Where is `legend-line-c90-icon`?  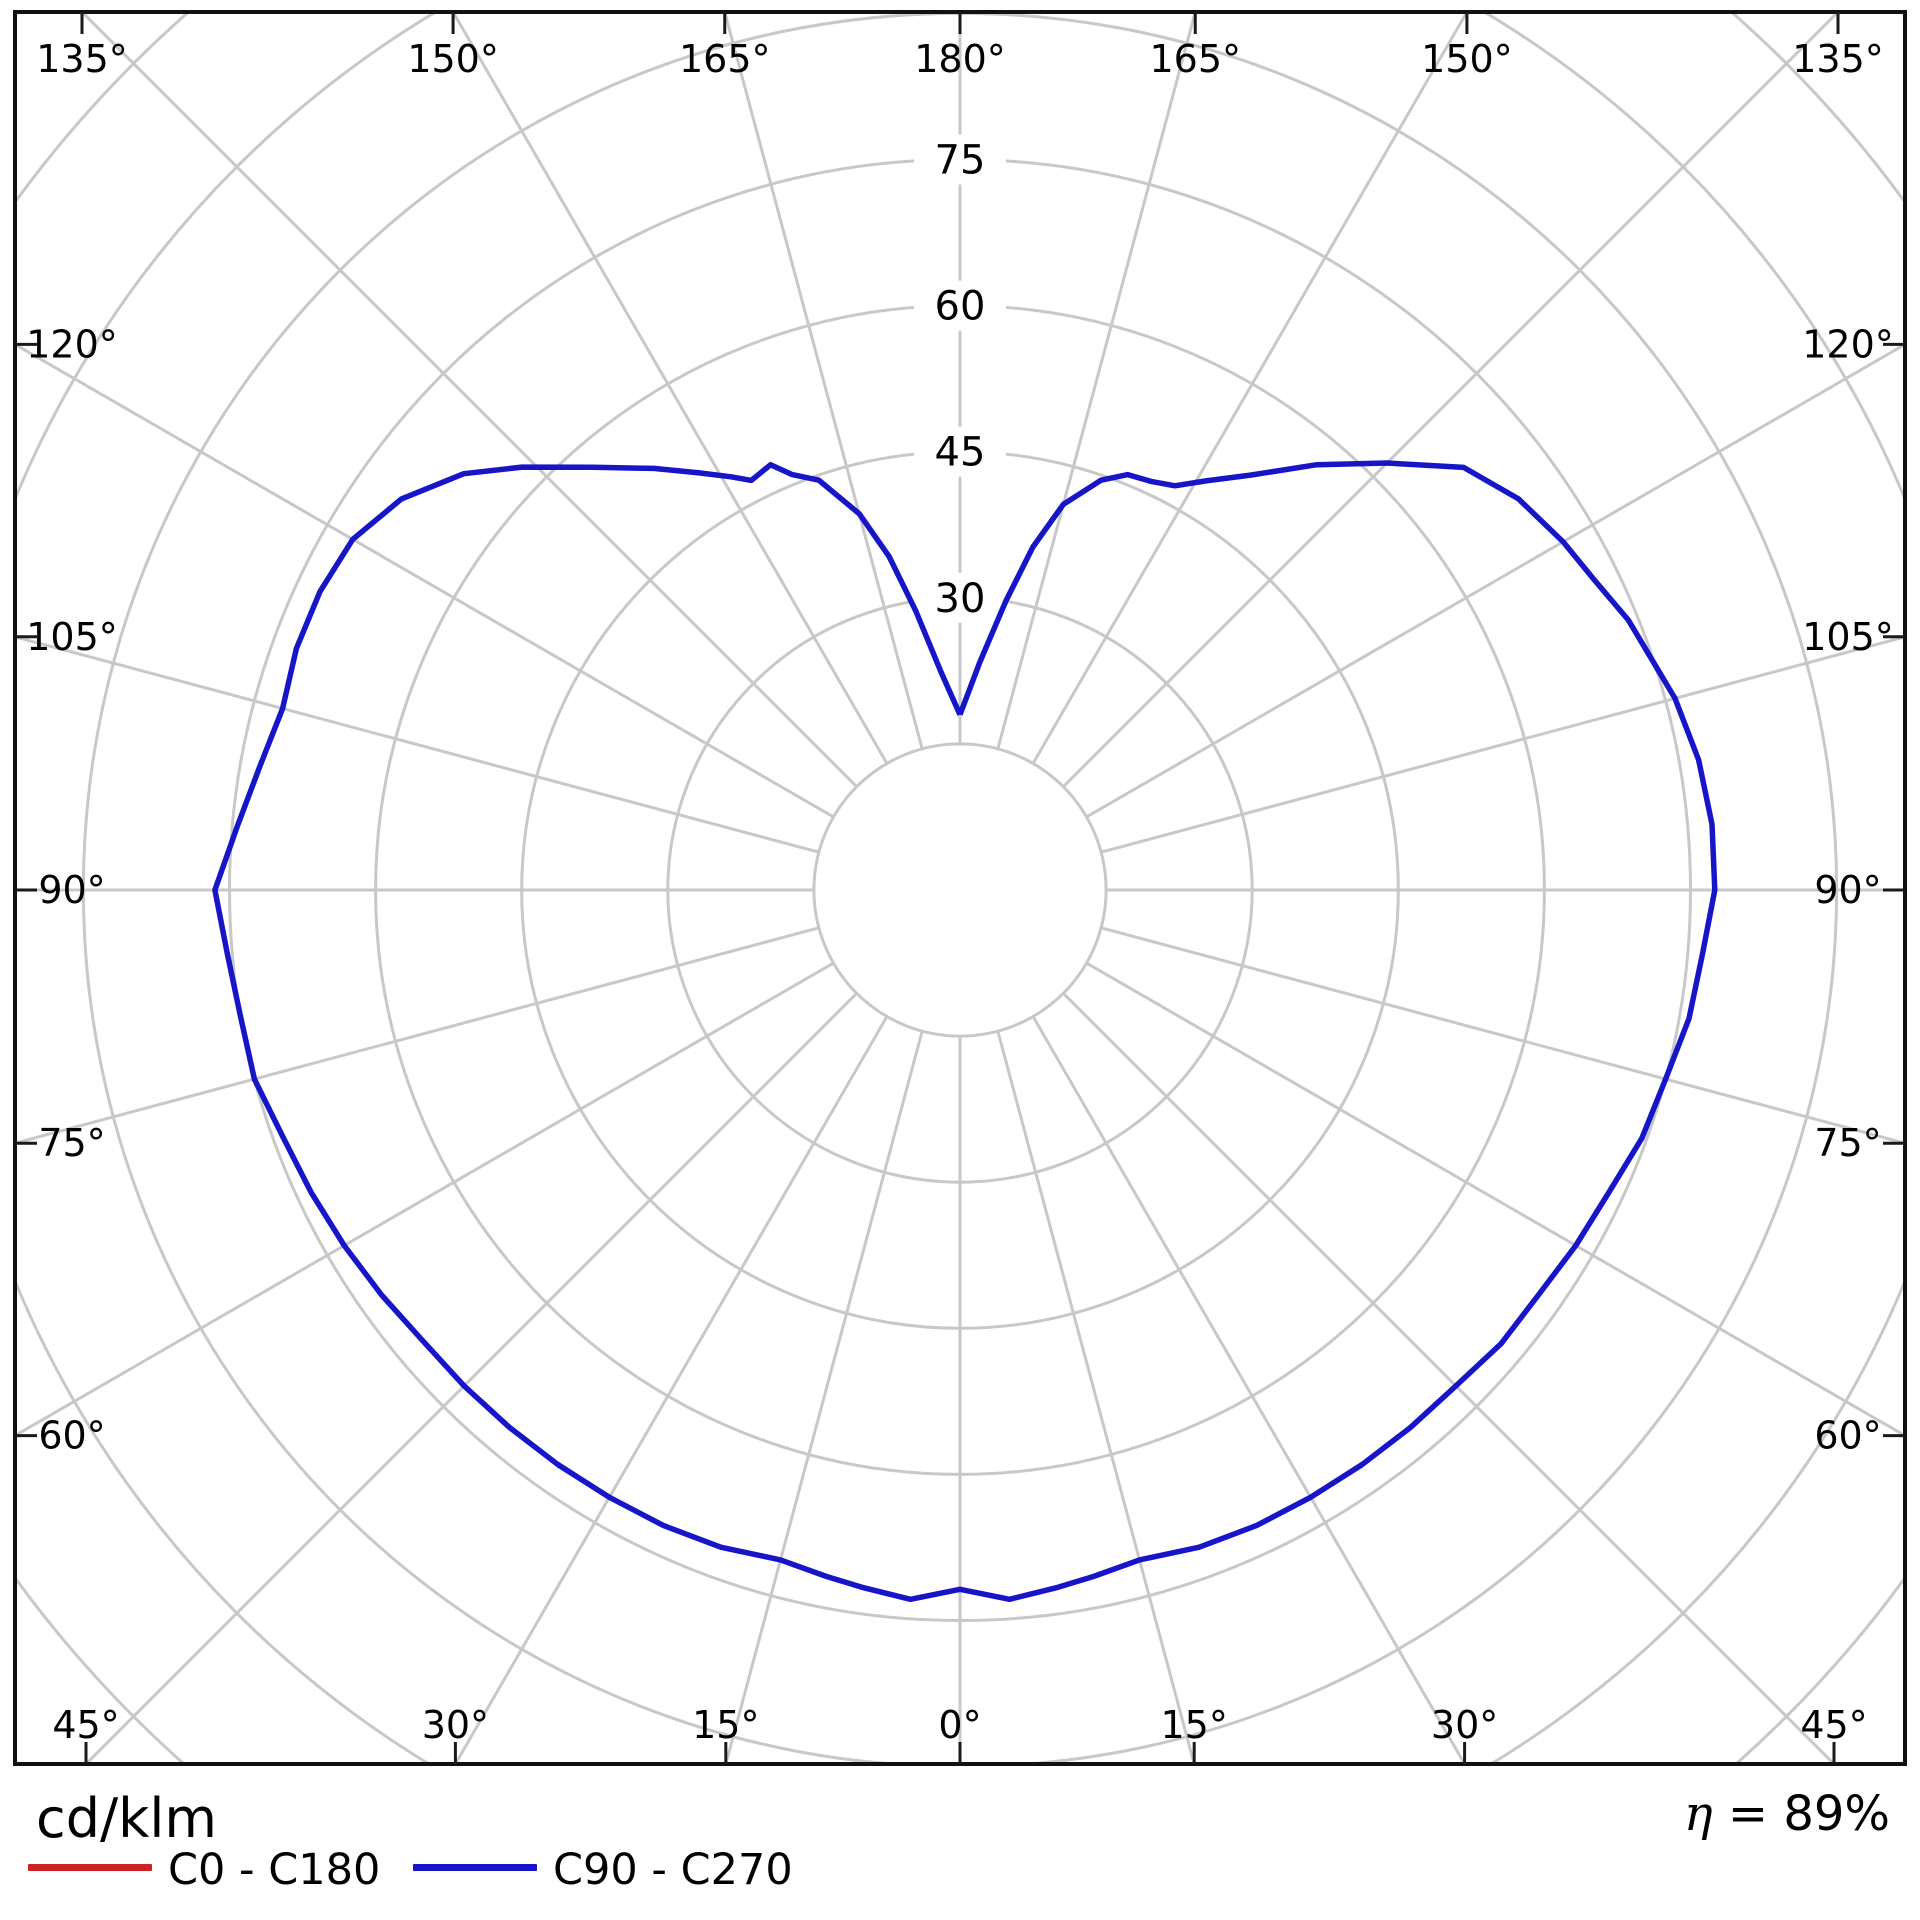
legend-line-c90-icon is located at coordinates (475, 1867).